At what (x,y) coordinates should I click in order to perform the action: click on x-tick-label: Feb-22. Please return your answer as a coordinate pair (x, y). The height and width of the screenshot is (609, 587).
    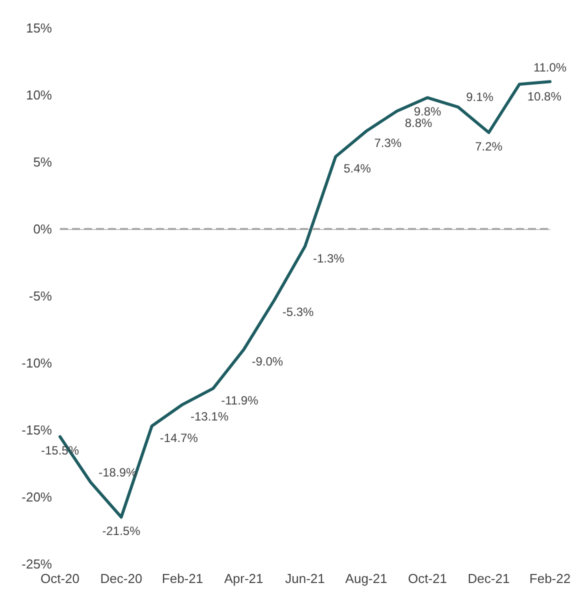
    Looking at the image, I should click on (550, 578).